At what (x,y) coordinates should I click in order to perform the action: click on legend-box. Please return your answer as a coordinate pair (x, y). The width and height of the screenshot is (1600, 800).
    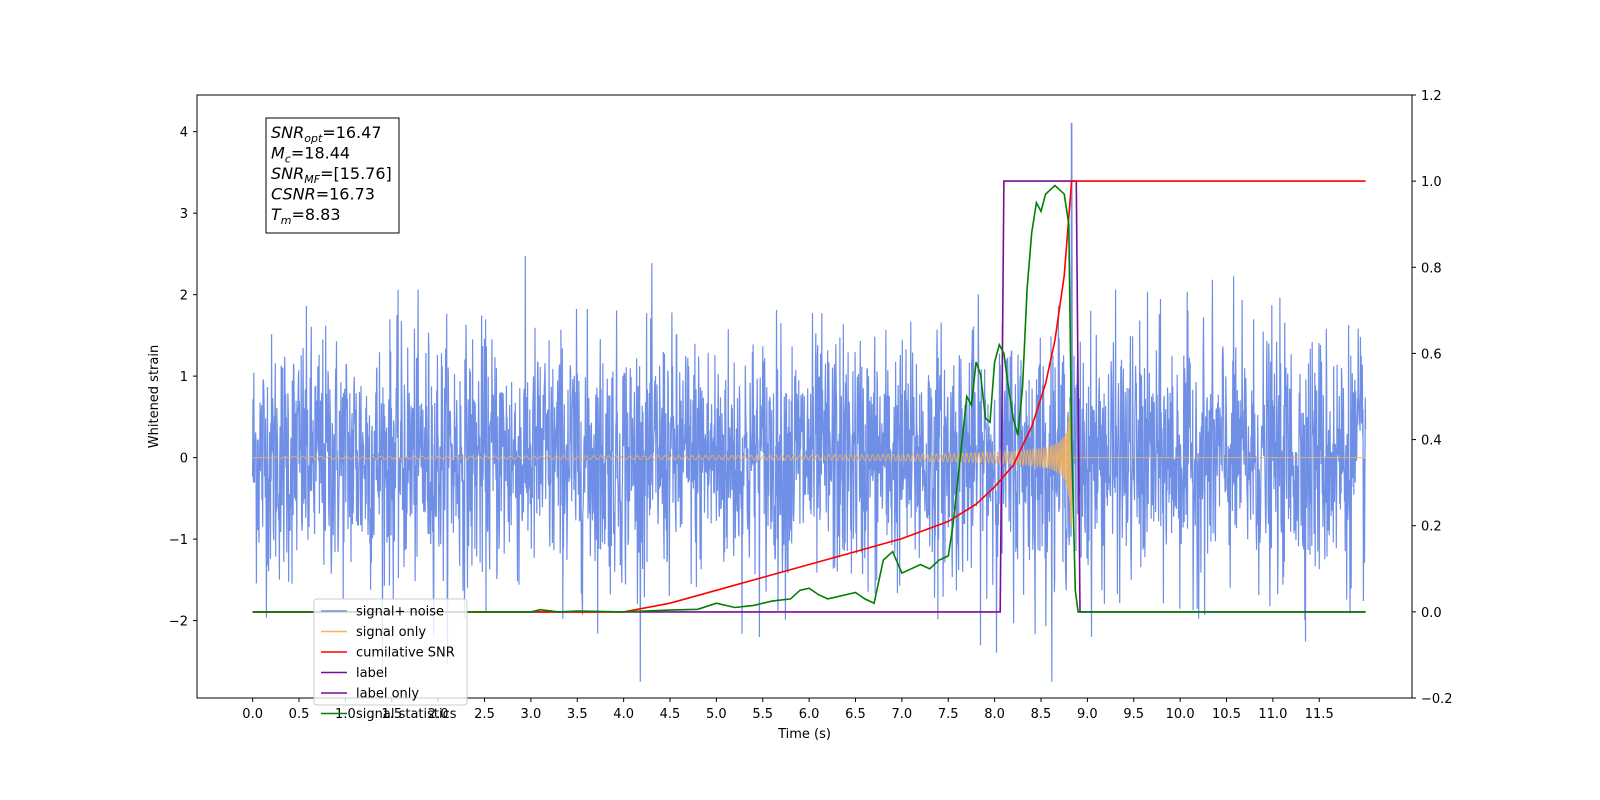
    Looking at the image, I should click on (390, 652).